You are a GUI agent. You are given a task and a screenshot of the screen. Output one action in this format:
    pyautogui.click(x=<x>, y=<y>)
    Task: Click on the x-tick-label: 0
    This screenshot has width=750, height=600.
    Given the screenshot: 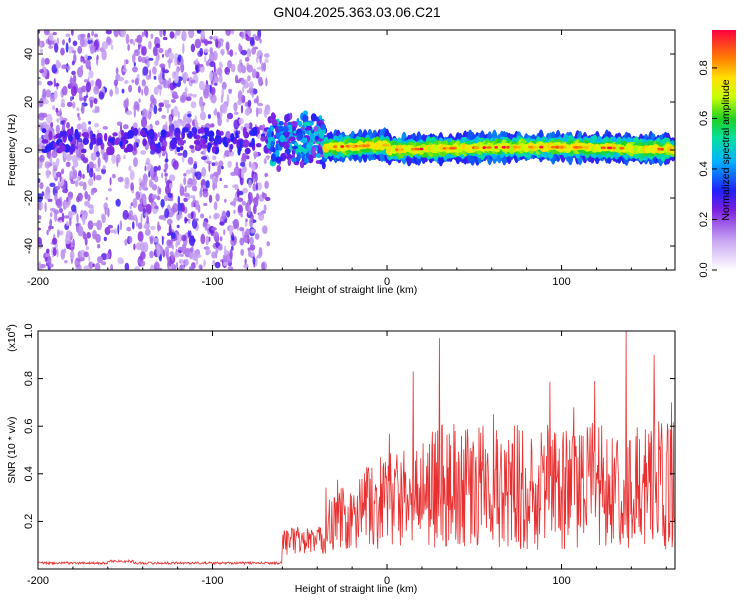 What is the action you would take?
    pyautogui.click(x=387, y=581)
    